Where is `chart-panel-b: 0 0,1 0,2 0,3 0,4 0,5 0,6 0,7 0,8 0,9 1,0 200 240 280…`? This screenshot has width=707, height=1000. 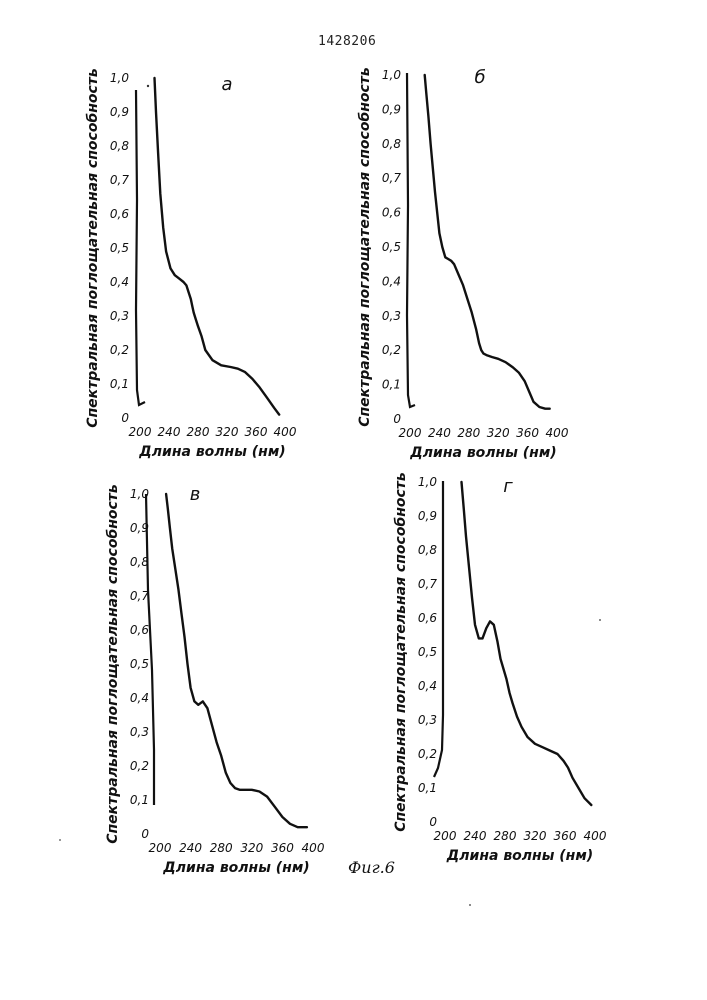 chart-panel-b: 0 0,1 0,2 0,3 0,4 0,5 0,6 0,7 0,8 0,9 1,0 200 240 280… is located at coordinates (465, 260).